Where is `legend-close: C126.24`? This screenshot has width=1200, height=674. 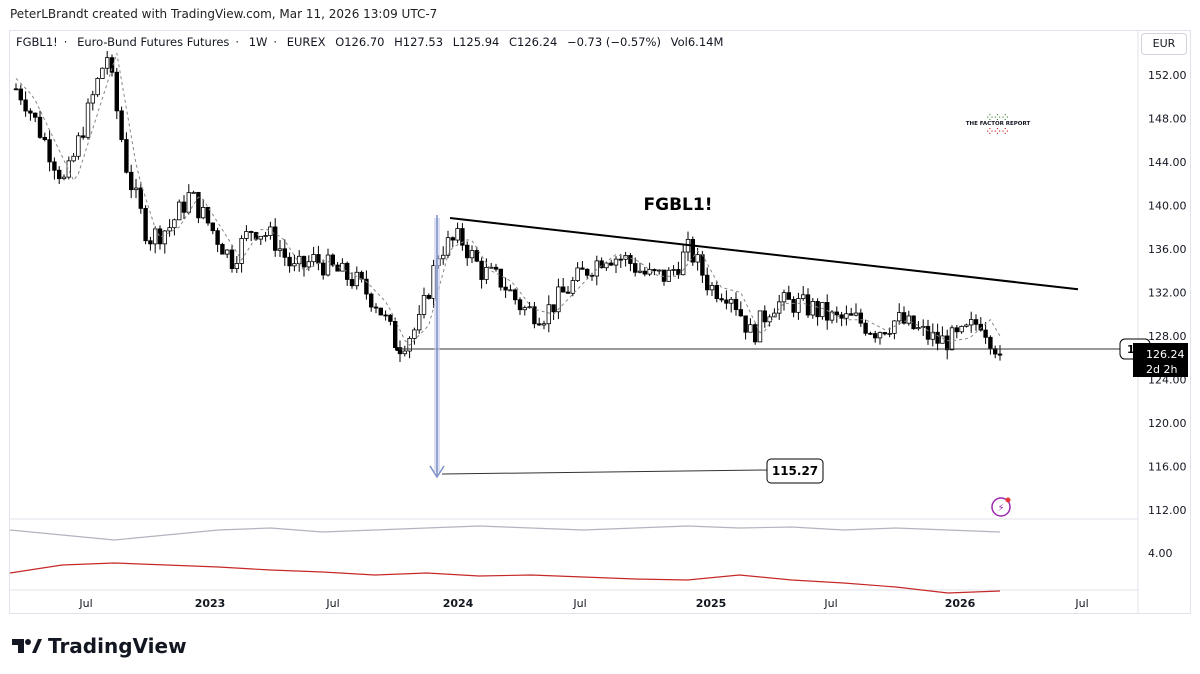 legend-close: C126.24 is located at coordinates (533, 42).